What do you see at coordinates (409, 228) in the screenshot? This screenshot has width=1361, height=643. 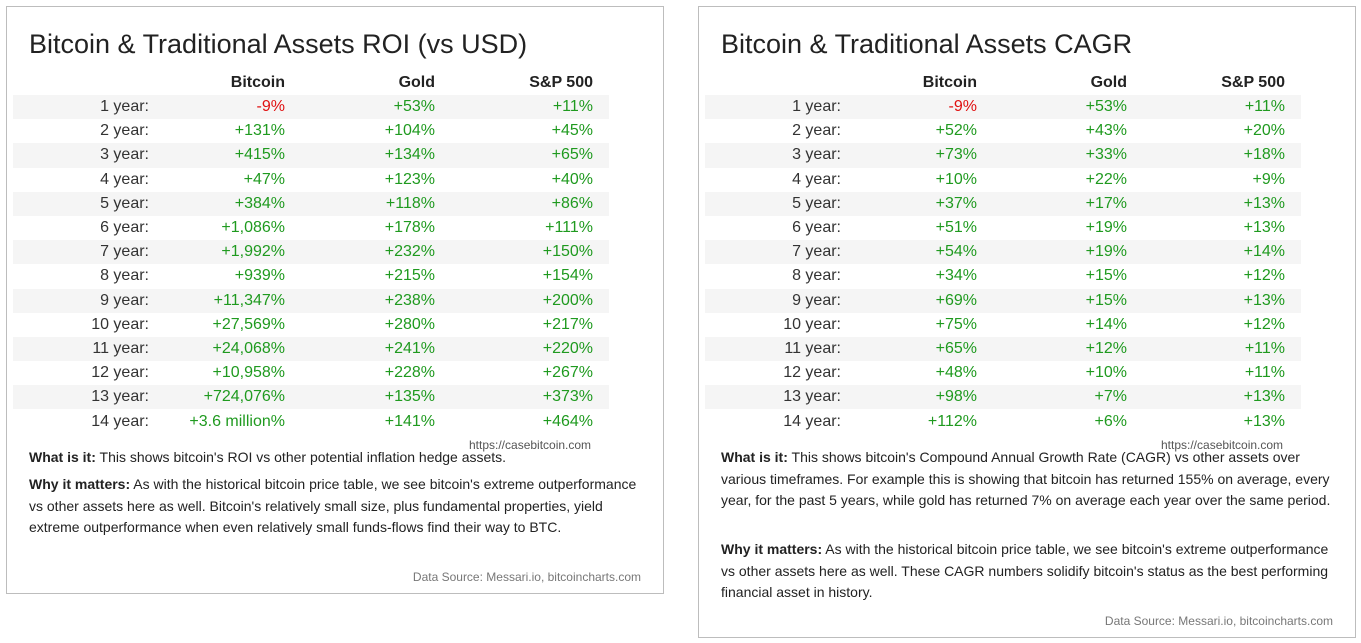 I see `gold-value: +178%` at bounding box center [409, 228].